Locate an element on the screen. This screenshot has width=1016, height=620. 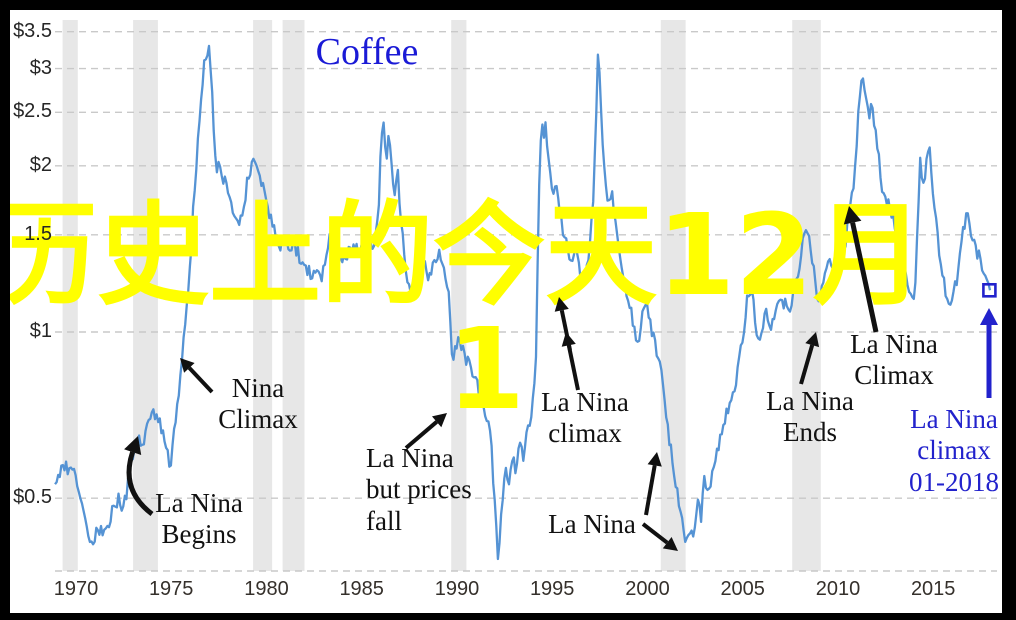
x-axis-tick-label: 1985 is located at coordinates (361, 589).